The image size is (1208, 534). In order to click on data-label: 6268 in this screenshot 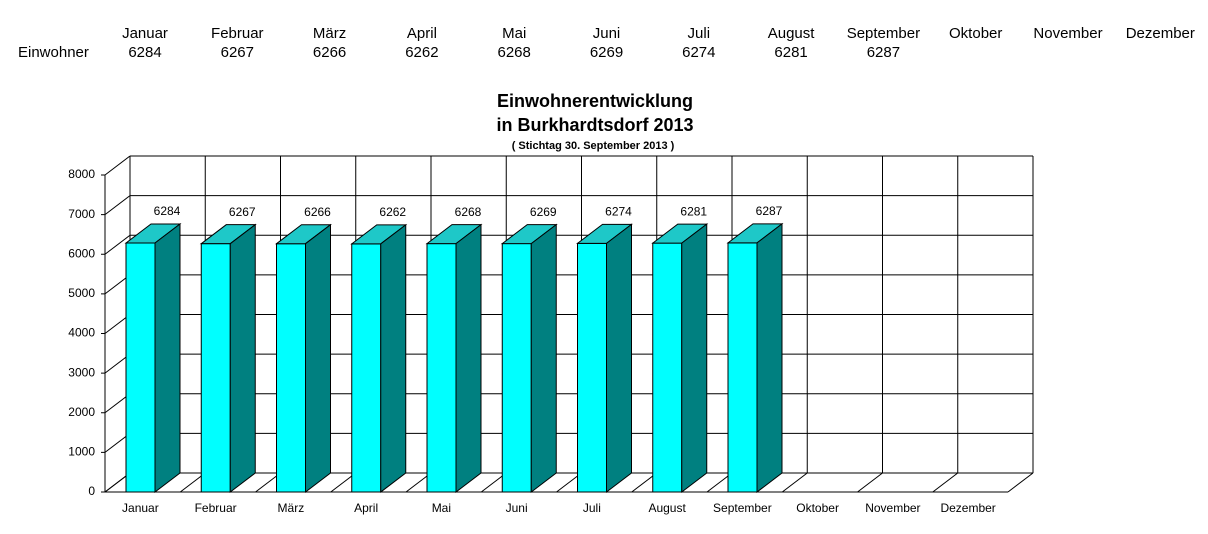, I will do `click(468, 212)`.